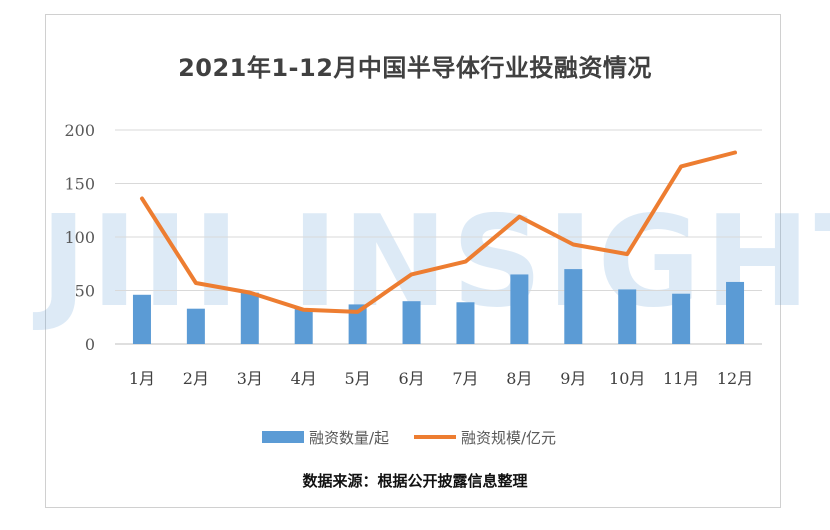 Image resolution: width=830 pixels, height=530 pixels. What do you see at coordinates (465, 378) in the screenshot?
I see `x-tick-label: 7月` at bounding box center [465, 378].